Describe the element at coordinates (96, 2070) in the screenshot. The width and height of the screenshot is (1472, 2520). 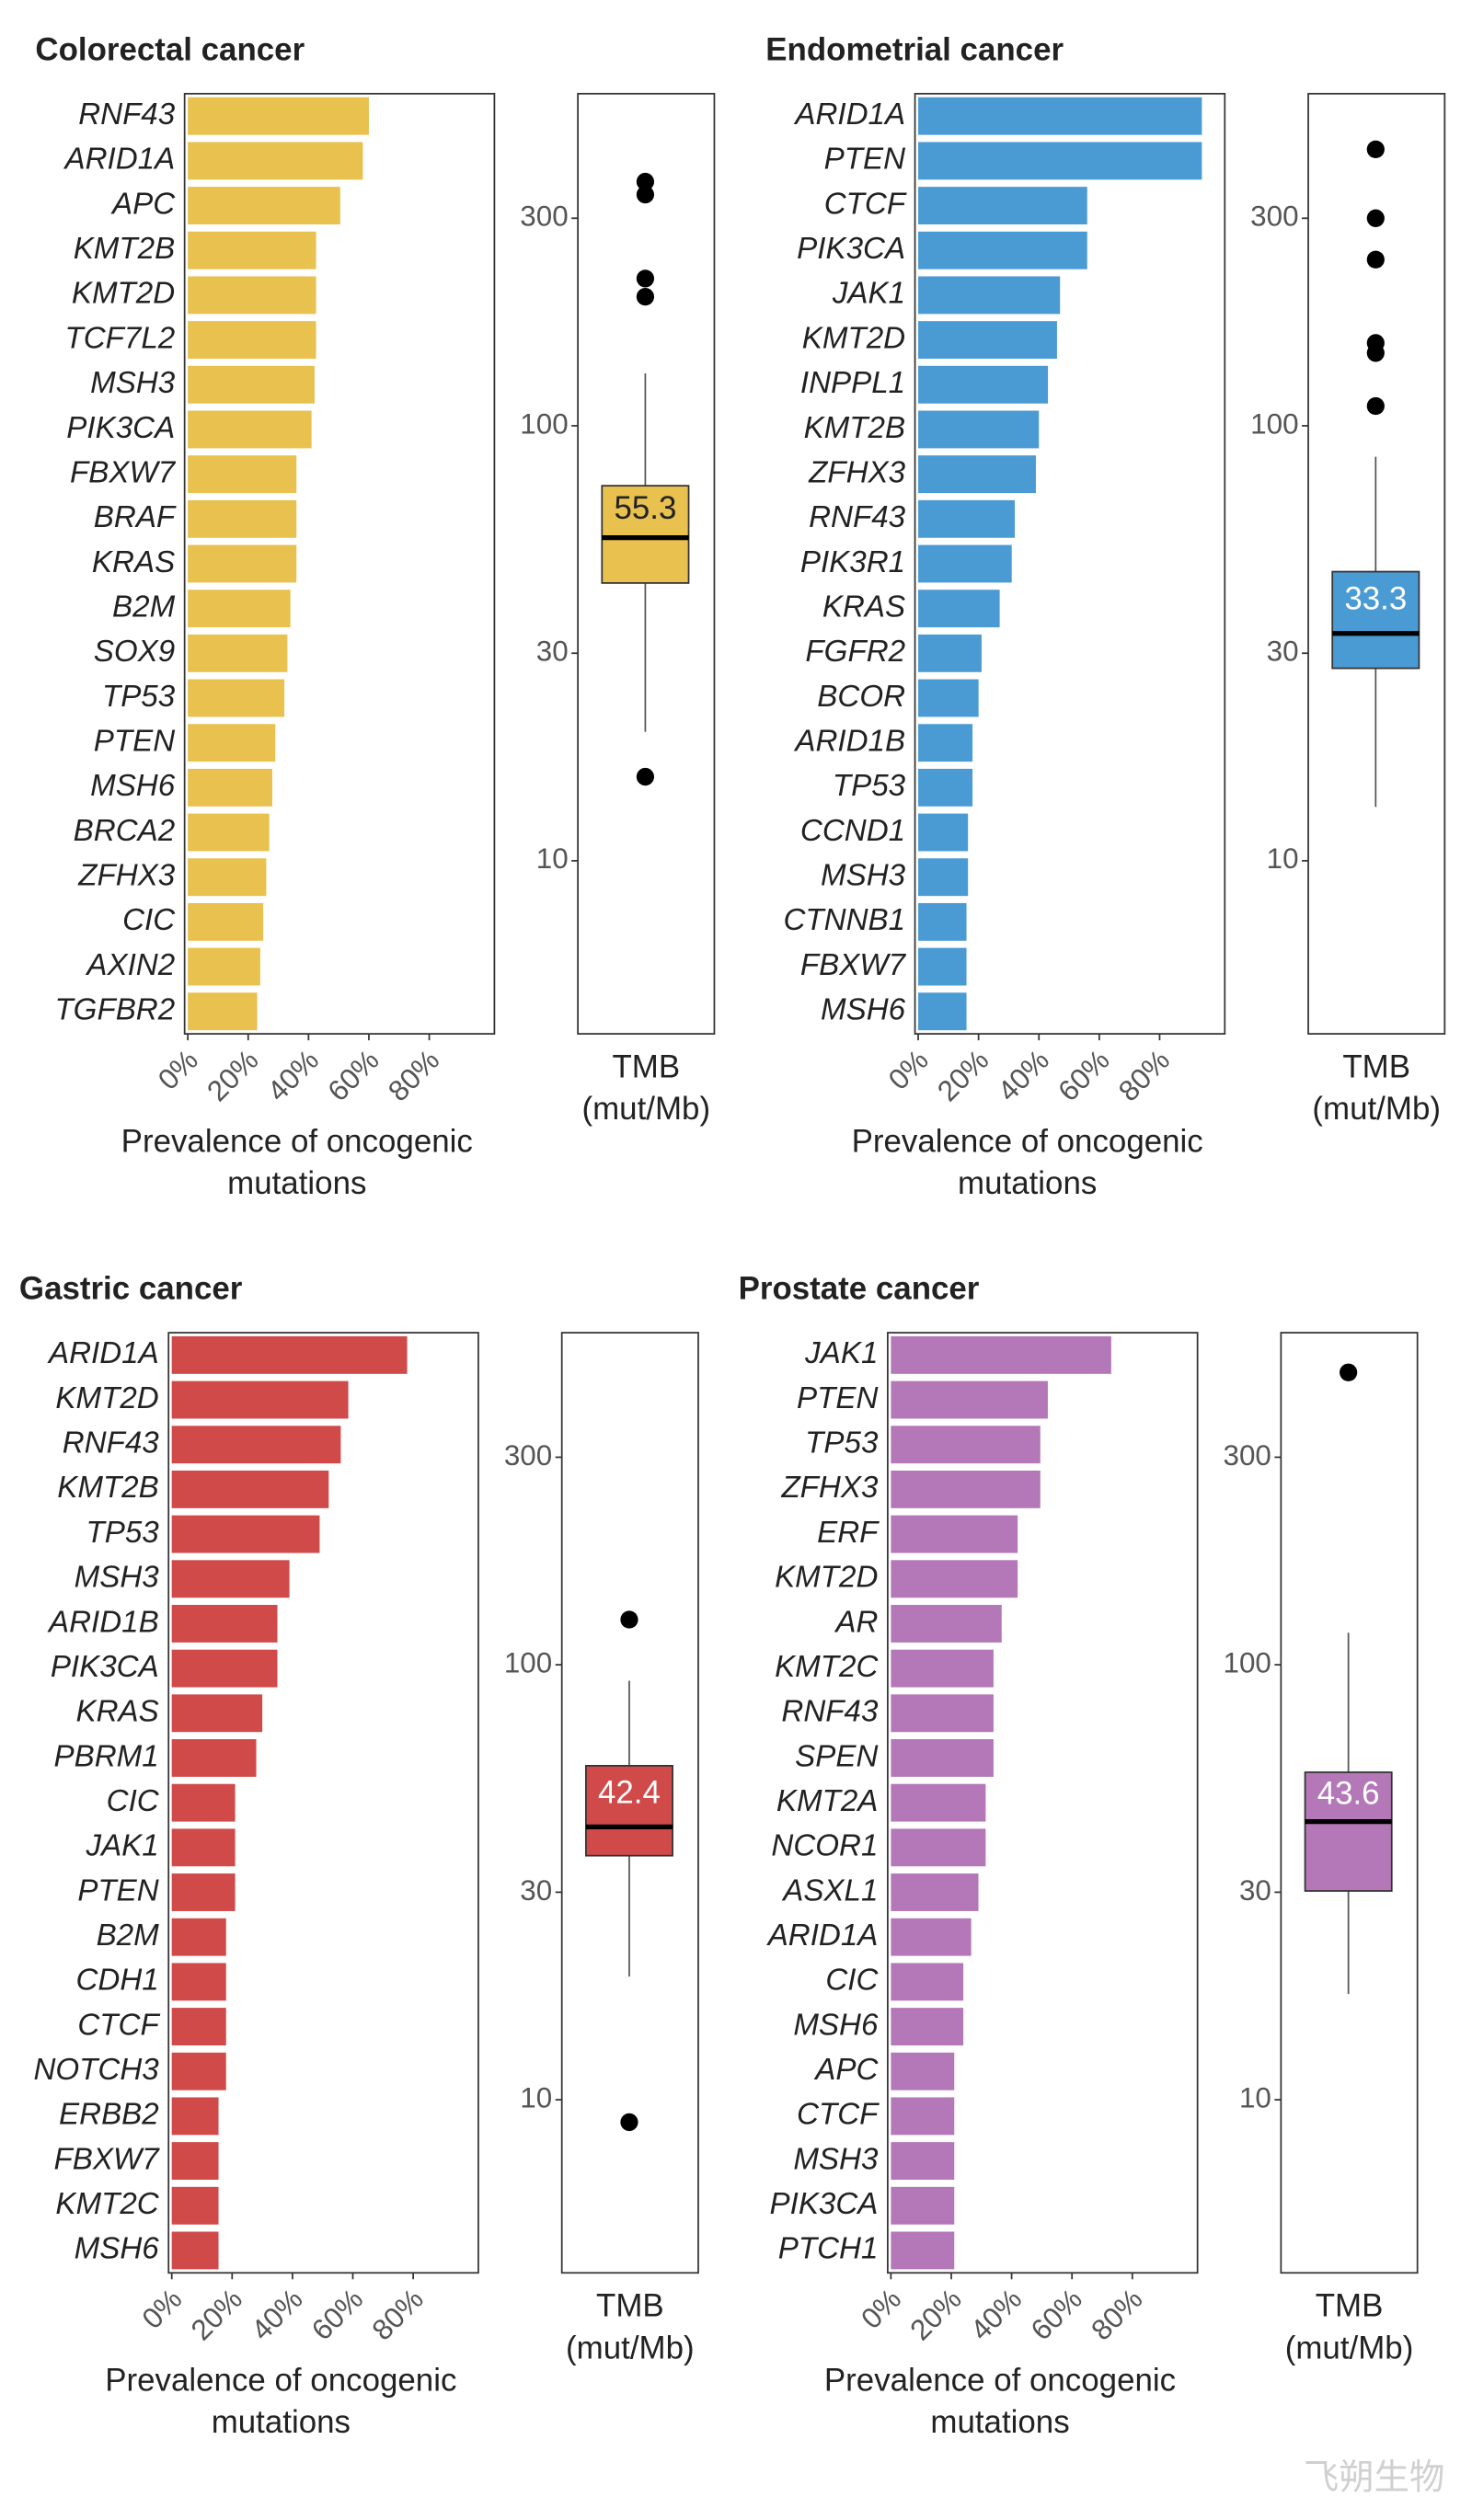
I see `category-label: NOTCH3` at that location.